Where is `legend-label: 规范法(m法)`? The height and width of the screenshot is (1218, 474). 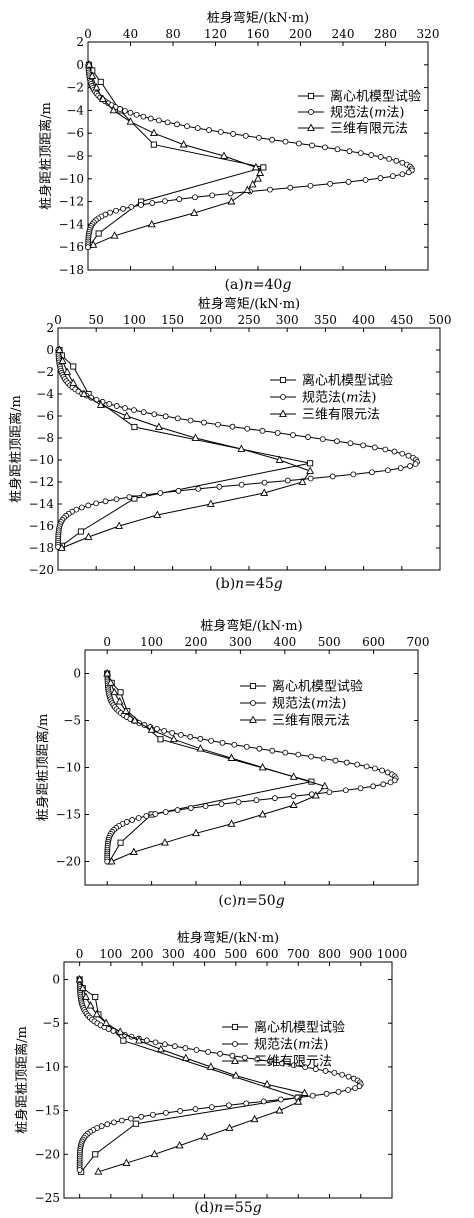
legend-label: 规范法(m法) is located at coordinates (291, 1045).